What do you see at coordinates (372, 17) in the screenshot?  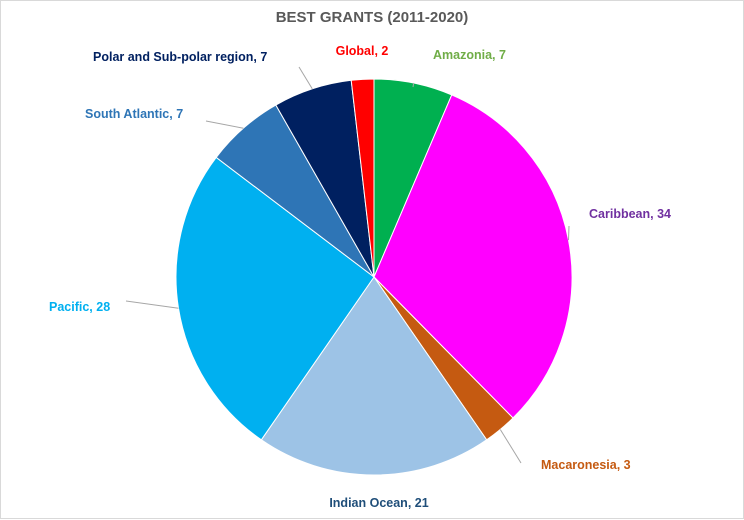 I see `chart-title: BEST GRANTS (2011-2020)` at bounding box center [372, 17].